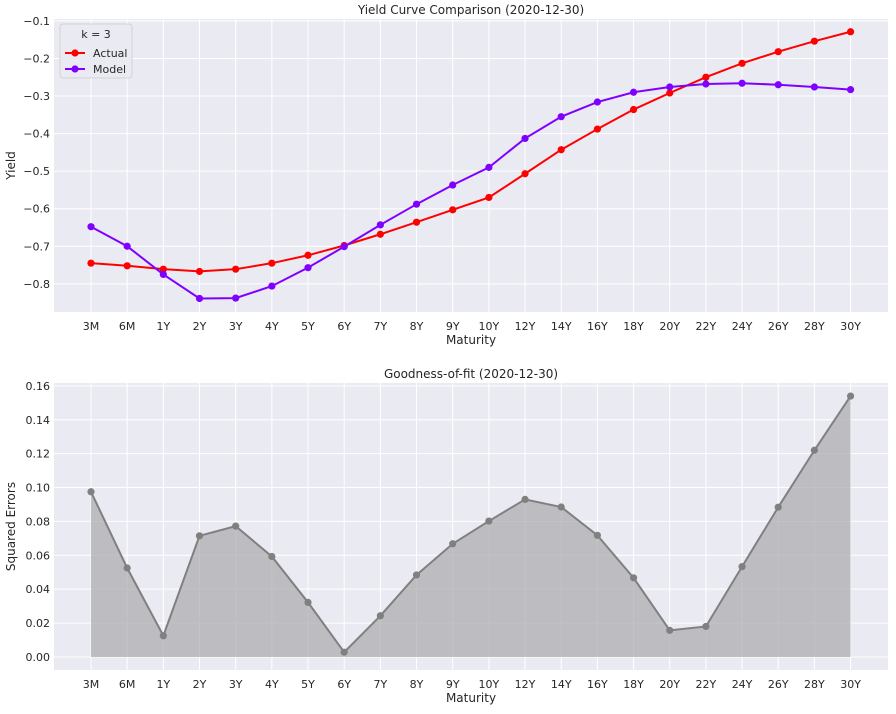  What do you see at coordinates (417, 326) in the screenshot?
I see `x-tick-label: 8Y` at bounding box center [417, 326].